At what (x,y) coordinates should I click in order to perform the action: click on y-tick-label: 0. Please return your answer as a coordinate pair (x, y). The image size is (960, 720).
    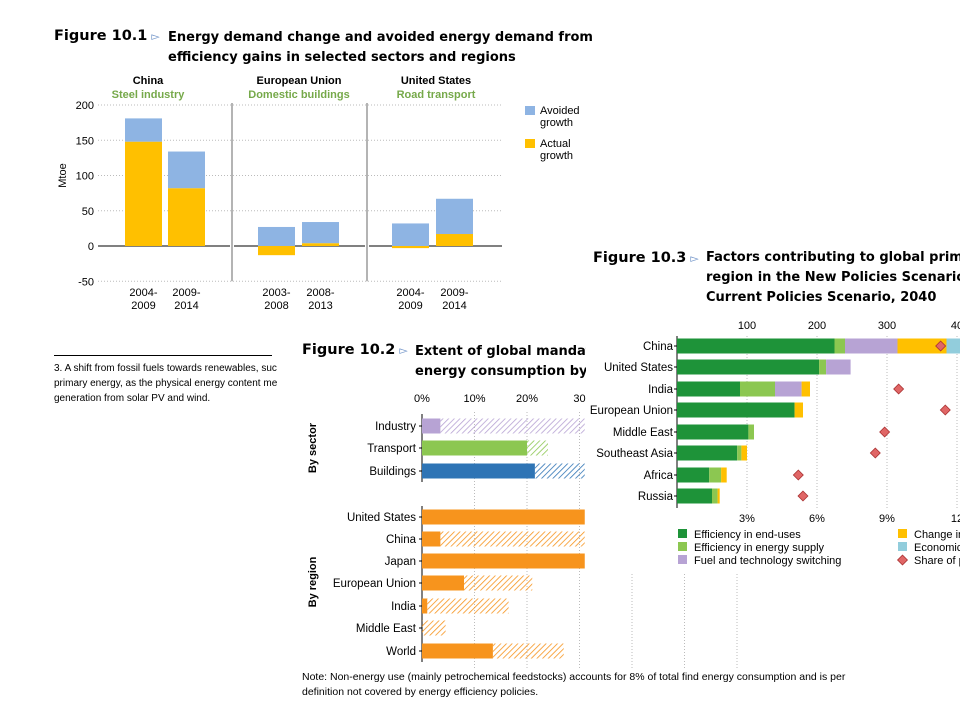
    Looking at the image, I should click on (91, 247).